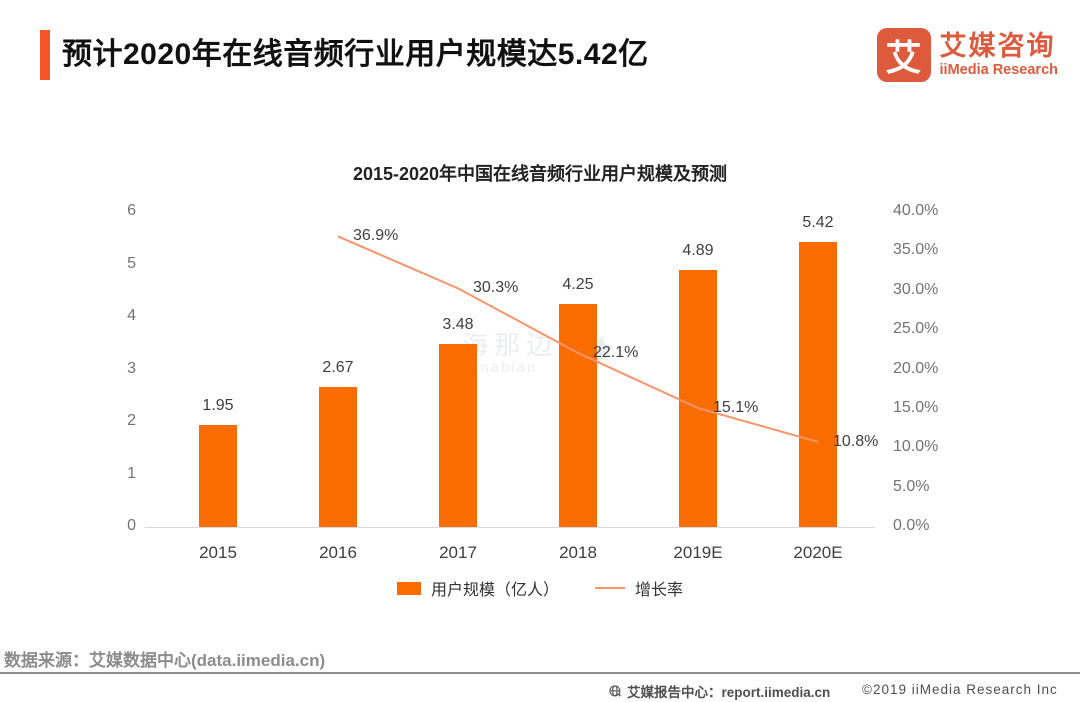 Image resolution: width=1080 pixels, height=702 pixels. I want to click on legend-bar-label: 用户规模（亿人）, so click(494, 590).